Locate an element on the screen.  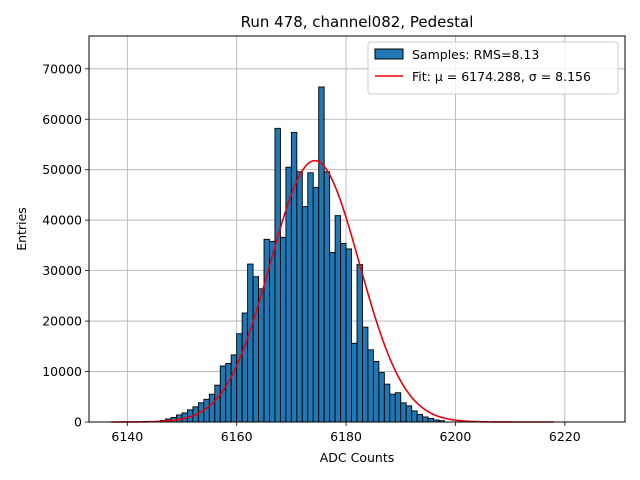
x-tick-label: 6220 is located at coordinates (565, 436).